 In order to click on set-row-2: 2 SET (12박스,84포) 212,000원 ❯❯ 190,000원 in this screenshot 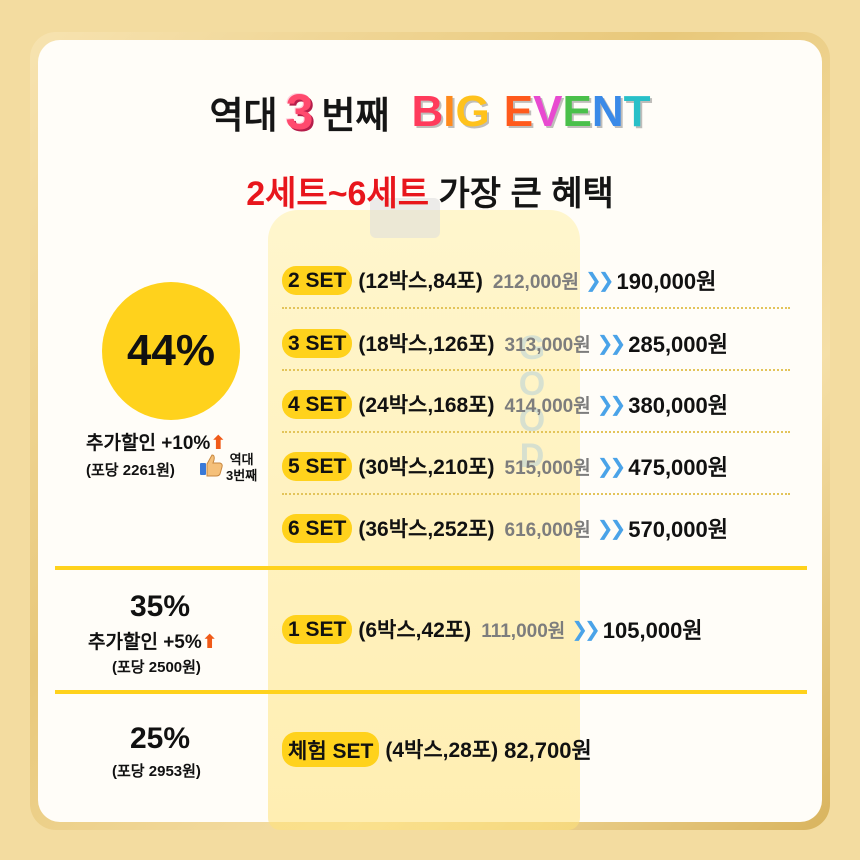, I will do `click(499, 280)`.